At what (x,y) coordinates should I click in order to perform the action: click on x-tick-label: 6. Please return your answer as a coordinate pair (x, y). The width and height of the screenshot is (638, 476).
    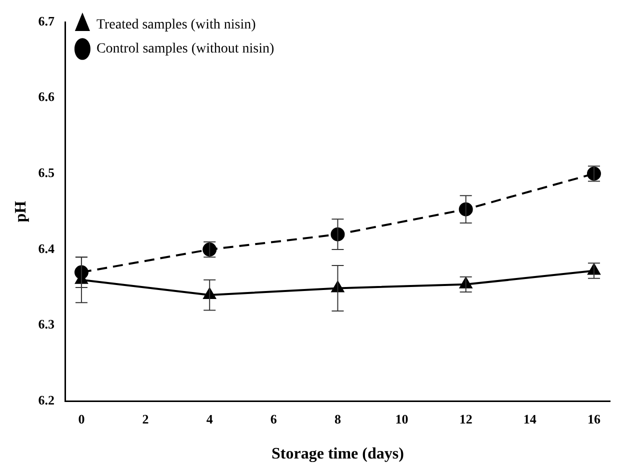
    Looking at the image, I should click on (274, 418).